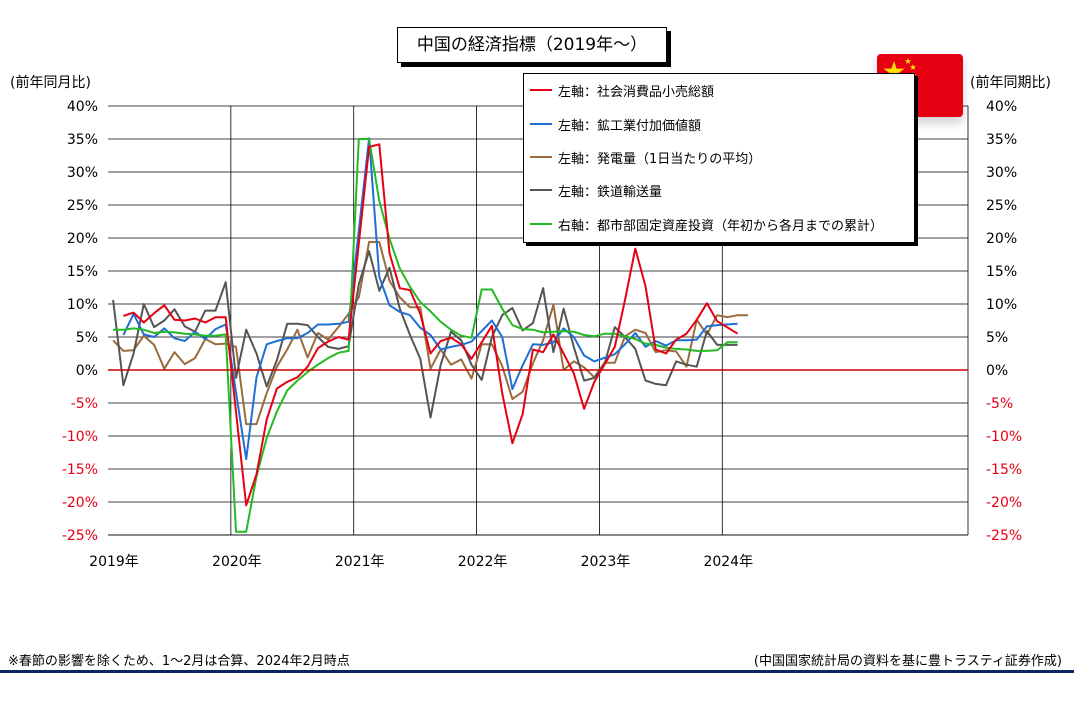  Describe the element at coordinates (1004, 536) in the screenshot. I see `y-tick-label-right: -25%` at that location.